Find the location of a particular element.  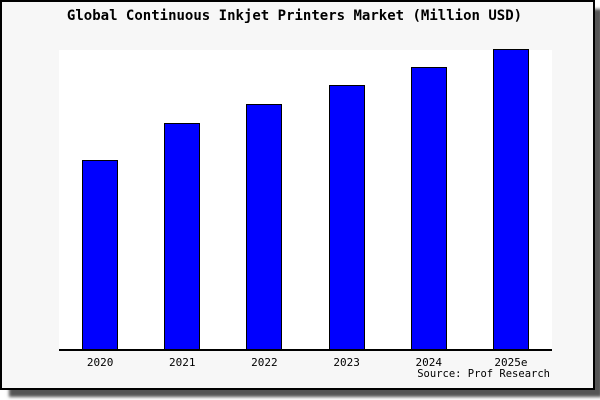

bar-2023 is located at coordinates (346, 217).